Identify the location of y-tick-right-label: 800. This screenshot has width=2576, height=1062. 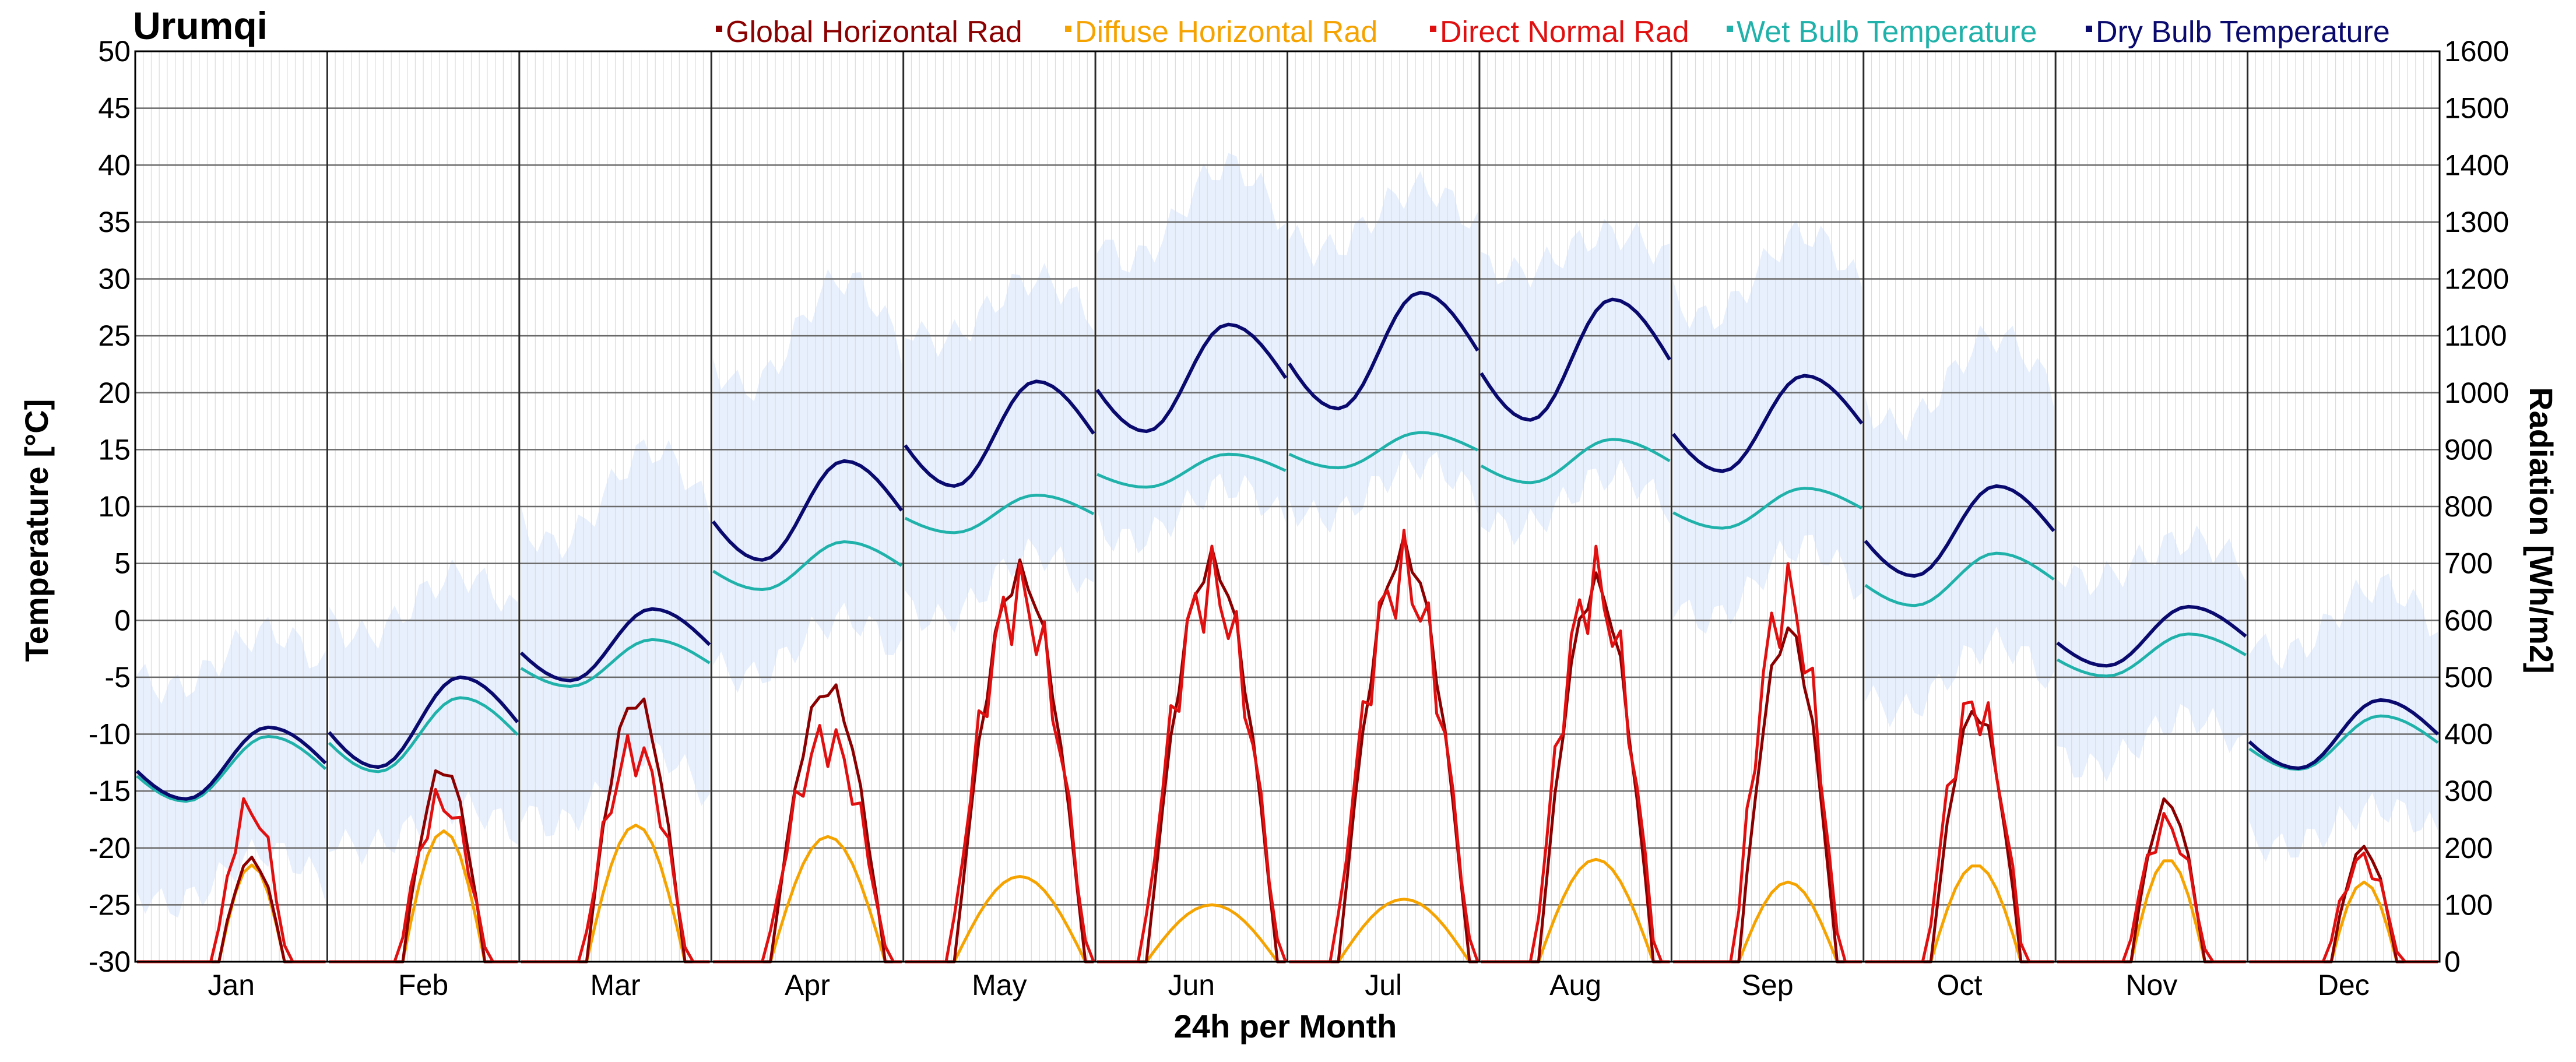
(2468, 506).